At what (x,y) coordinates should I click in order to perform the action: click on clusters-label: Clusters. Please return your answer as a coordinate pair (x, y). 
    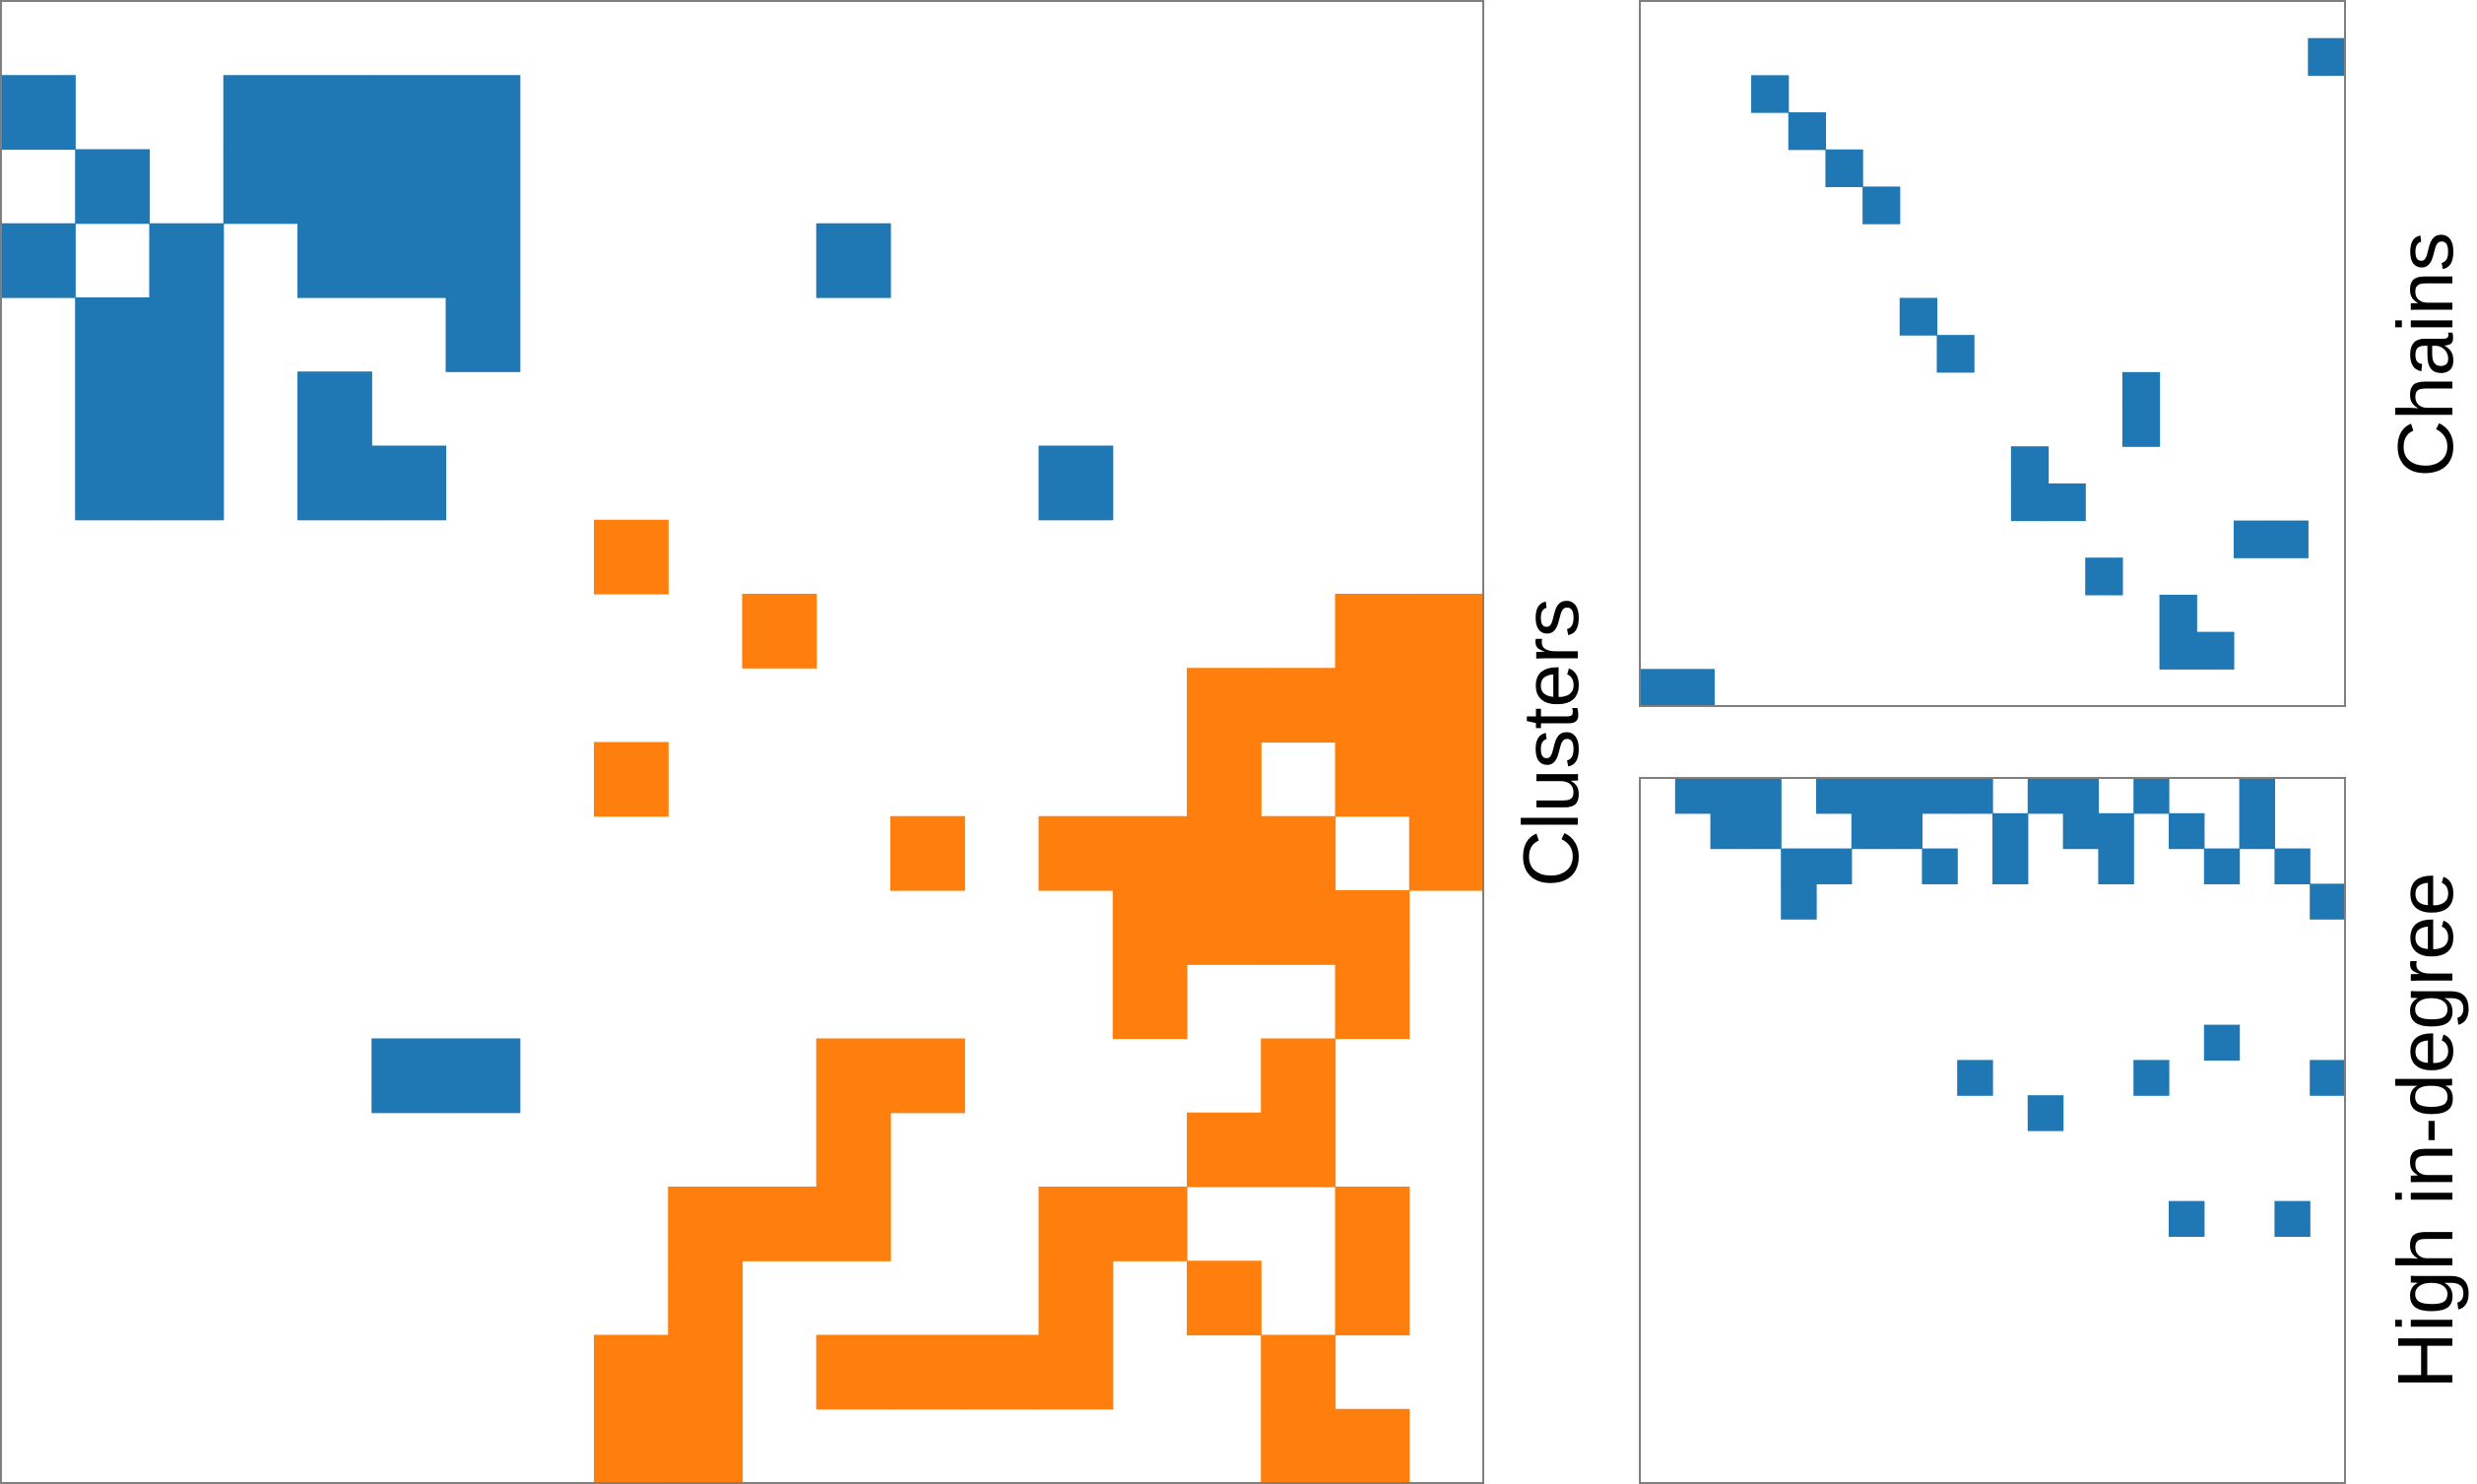
    Looking at the image, I should click on (1551, 742).